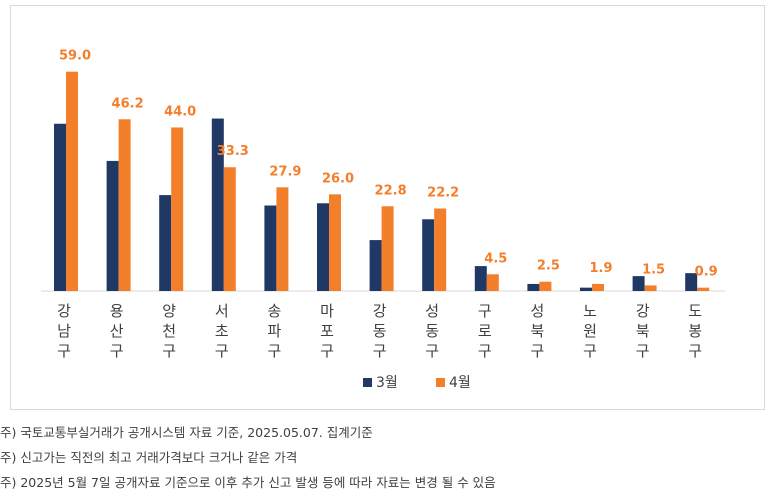 Image resolution: width=773 pixels, height=499 pixels. I want to click on legend-swatch-mar, so click(367, 382).